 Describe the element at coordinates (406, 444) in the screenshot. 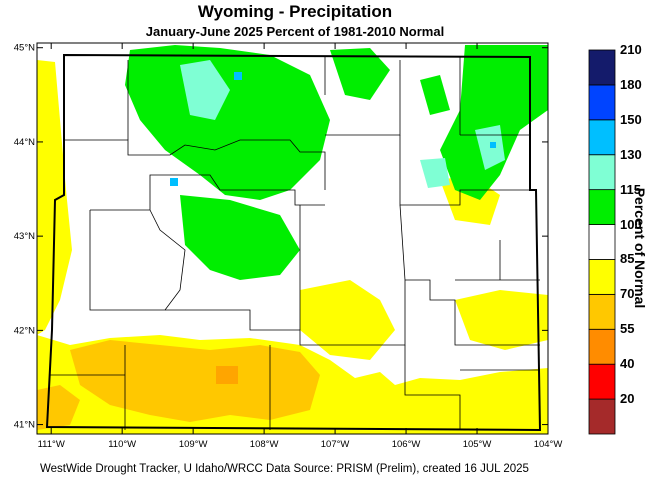

I see `x-tick-label: 106°W` at that location.